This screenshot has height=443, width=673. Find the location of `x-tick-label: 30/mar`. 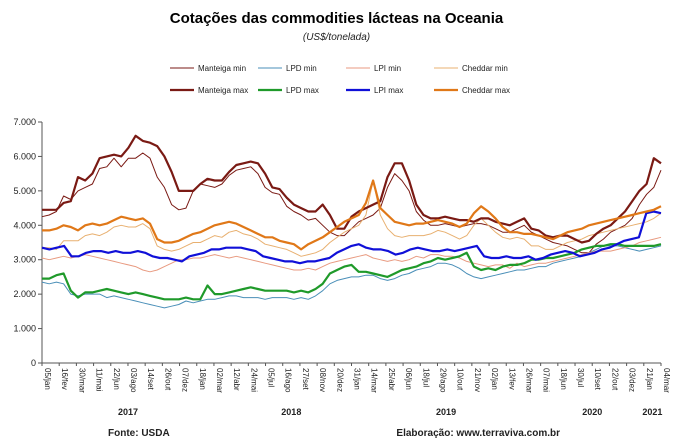

x-tick-label: 30/mar is located at coordinates (81, 380).